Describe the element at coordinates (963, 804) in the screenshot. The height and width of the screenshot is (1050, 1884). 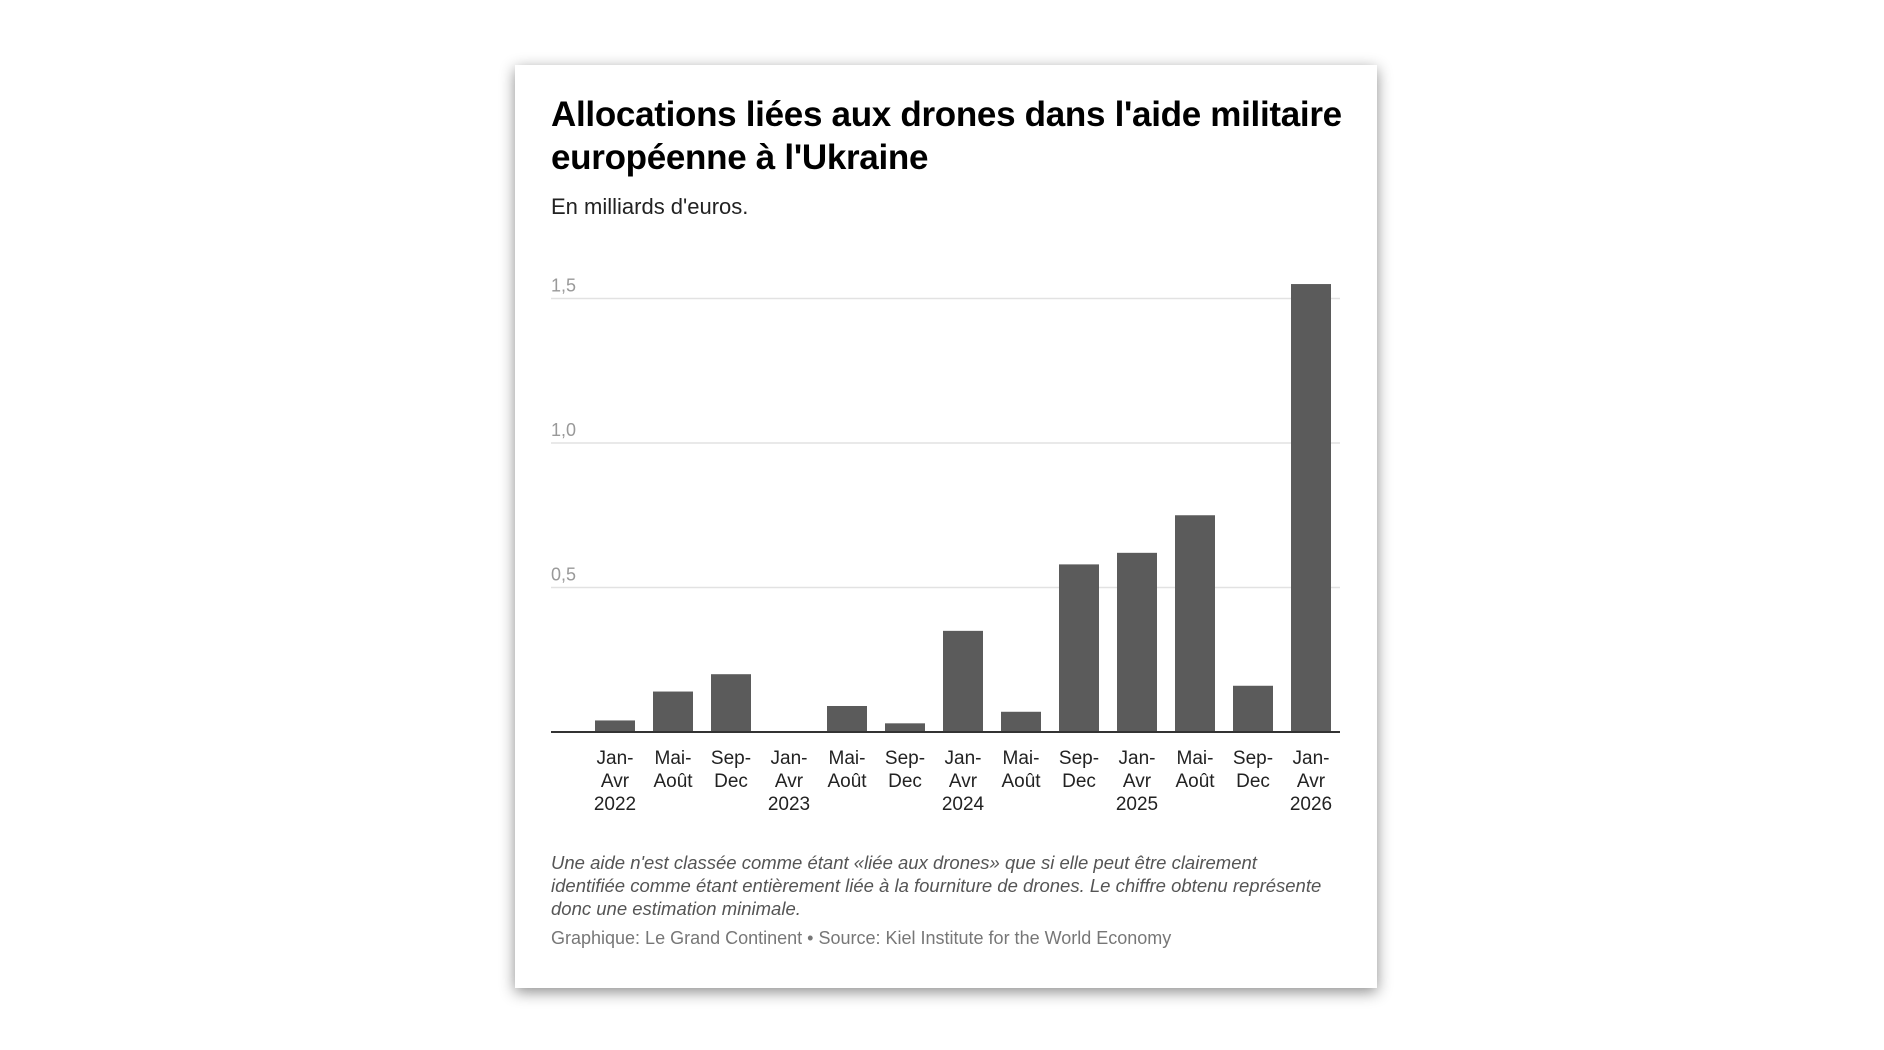
I see `x-tick-label-line: 2024` at that location.